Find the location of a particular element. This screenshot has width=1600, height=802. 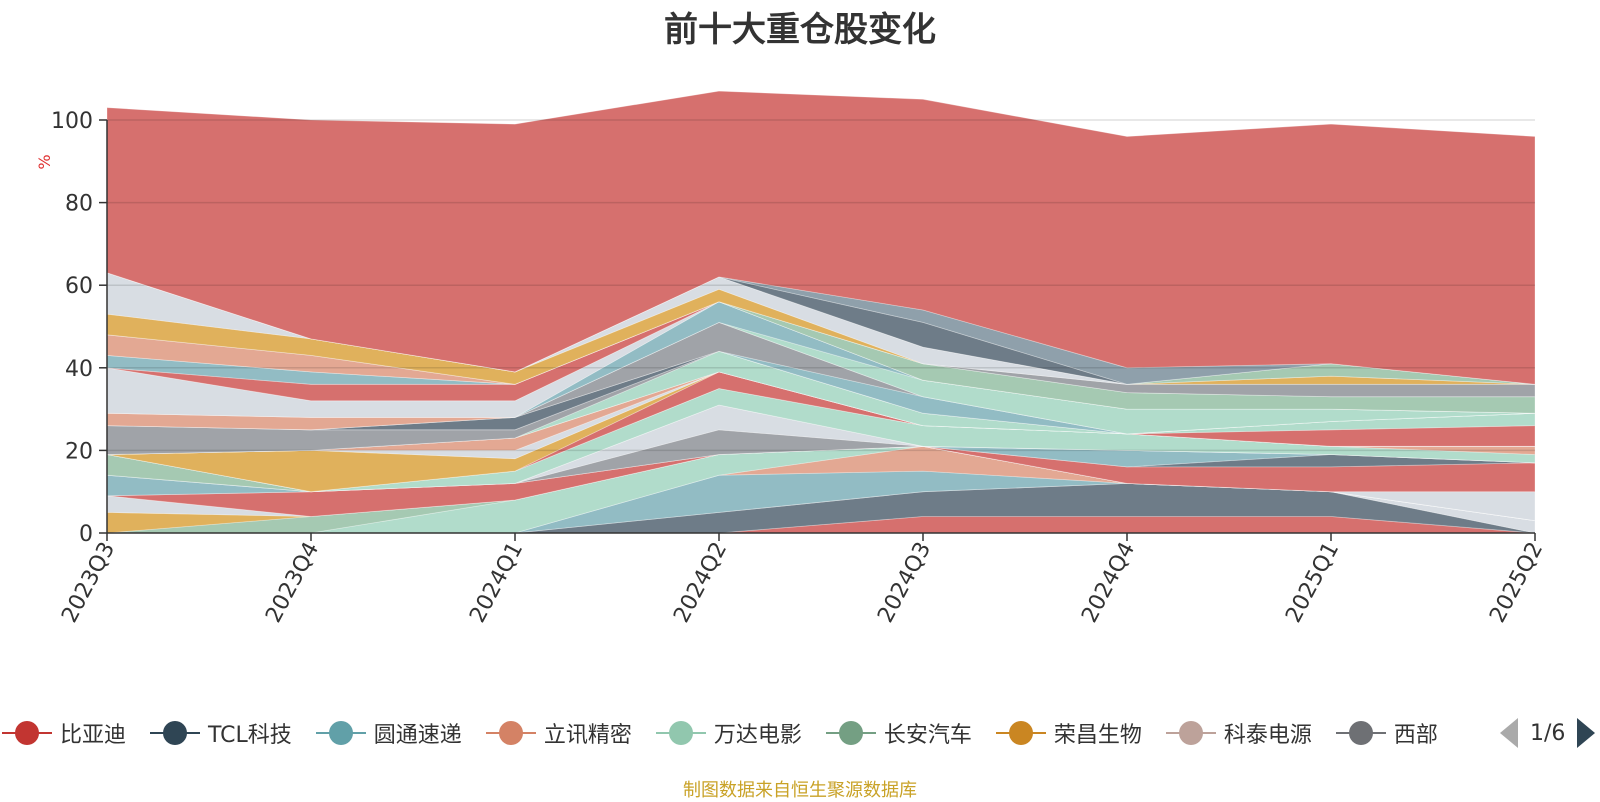

chart-title: 前十大重仓股变化 is located at coordinates (800, 30).